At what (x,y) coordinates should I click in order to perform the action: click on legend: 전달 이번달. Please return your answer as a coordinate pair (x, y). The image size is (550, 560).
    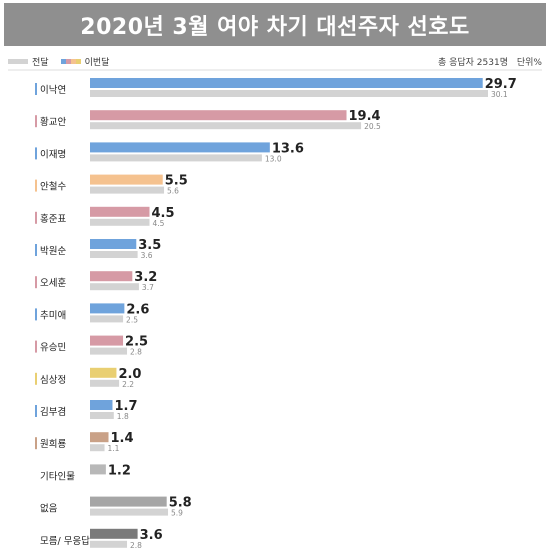
    Looking at the image, I should click on (58, 61).